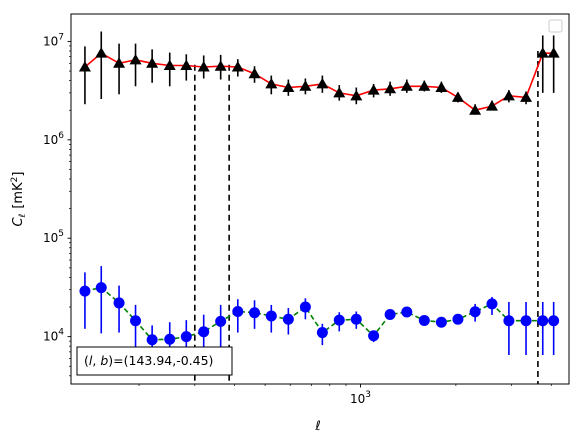  Describe the element at coordinates (19, 199) in the screenshot. I see `y-axis-label: Cℓ[mK2]` at that location.